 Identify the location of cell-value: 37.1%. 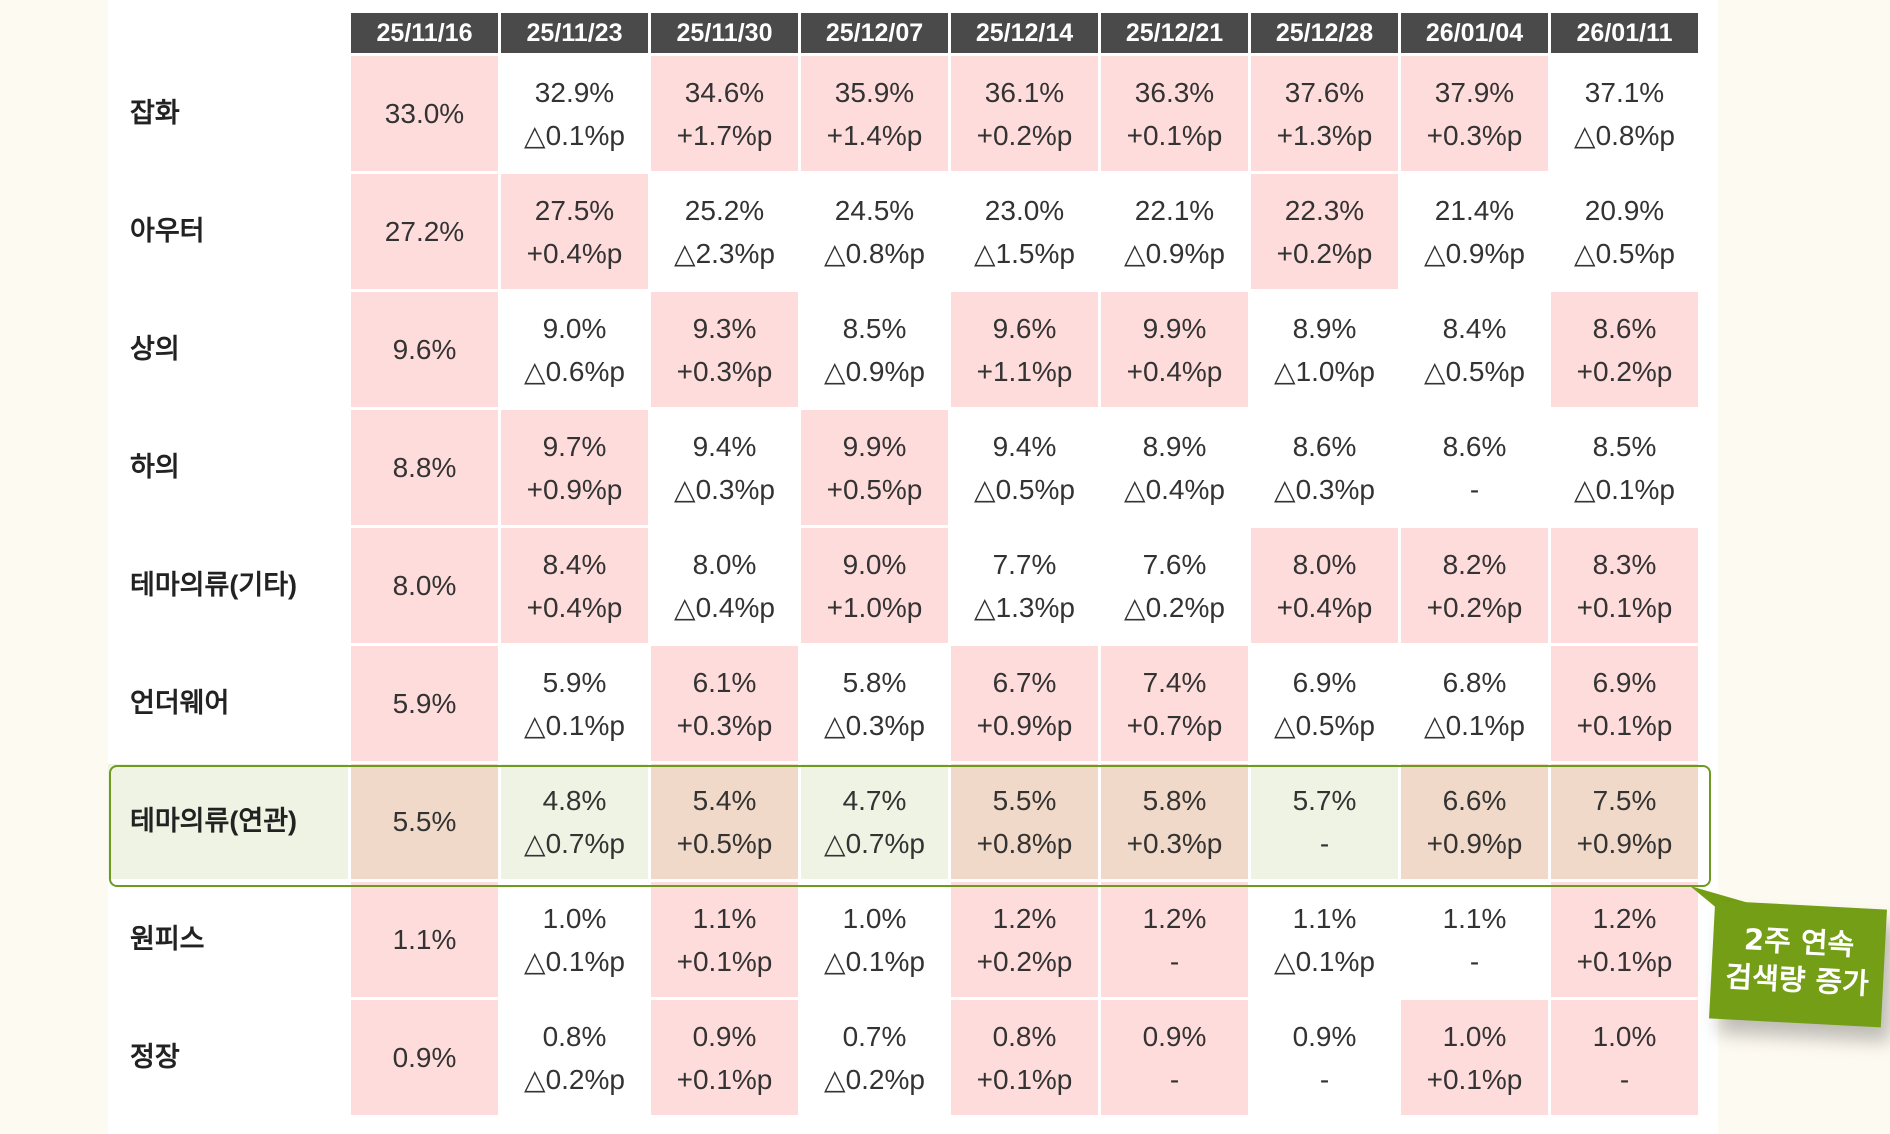
(1624, 92).